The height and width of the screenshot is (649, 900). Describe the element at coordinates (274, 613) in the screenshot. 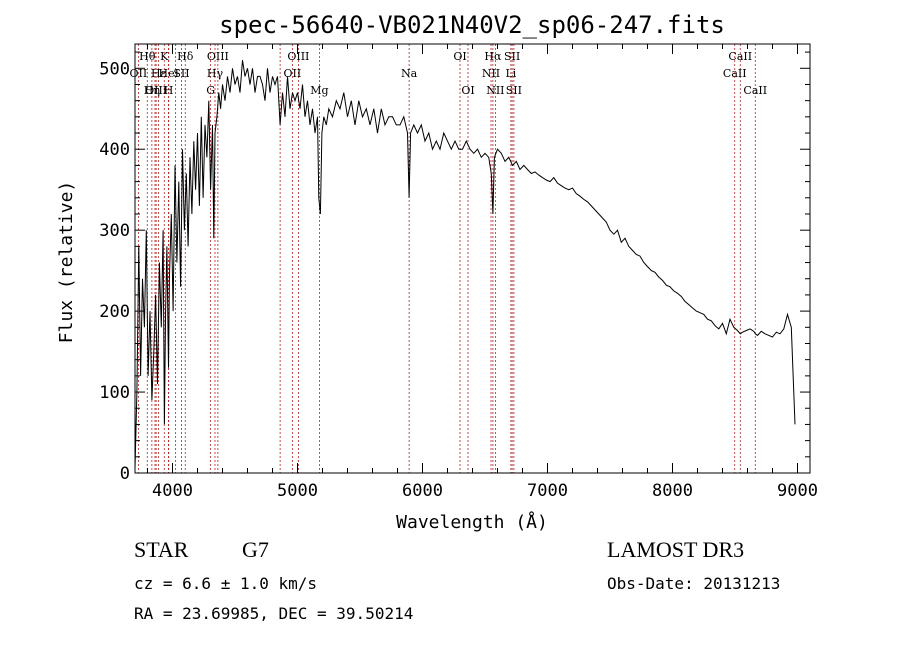

I see `coordinates: RA = 23.69985, DEC = 39.50214` at that location.